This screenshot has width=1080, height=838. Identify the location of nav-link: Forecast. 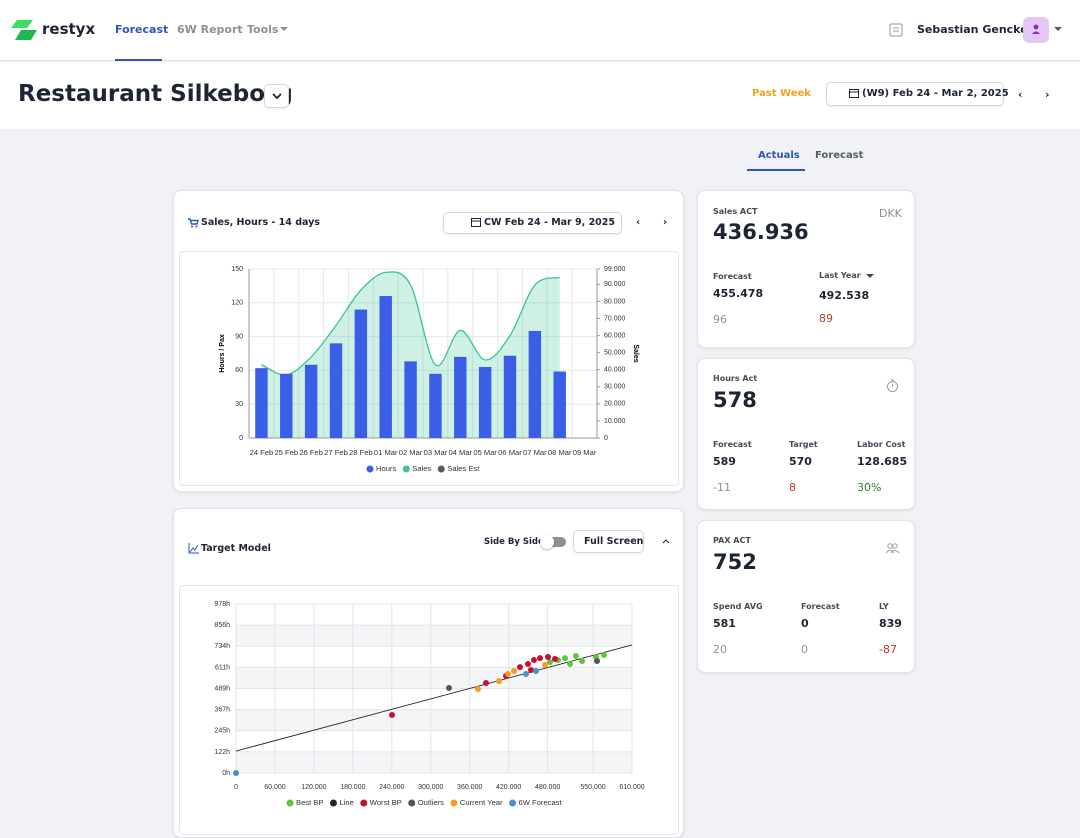
(142, 29).